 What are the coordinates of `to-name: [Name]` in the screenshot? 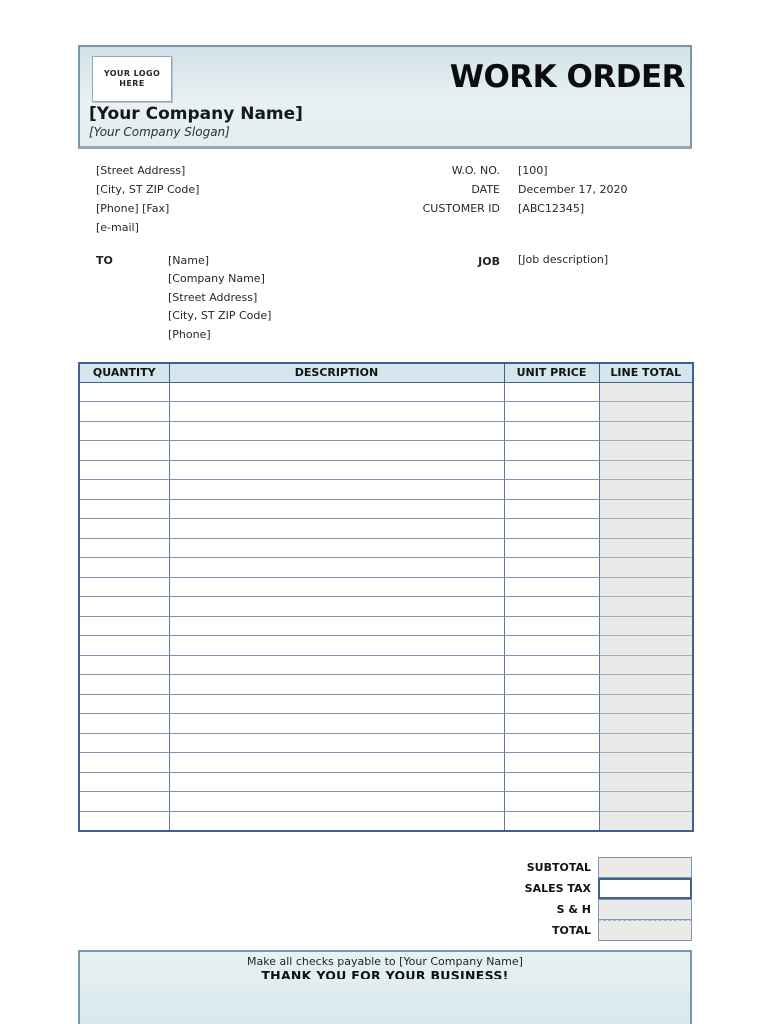 It's located at (189, 260).